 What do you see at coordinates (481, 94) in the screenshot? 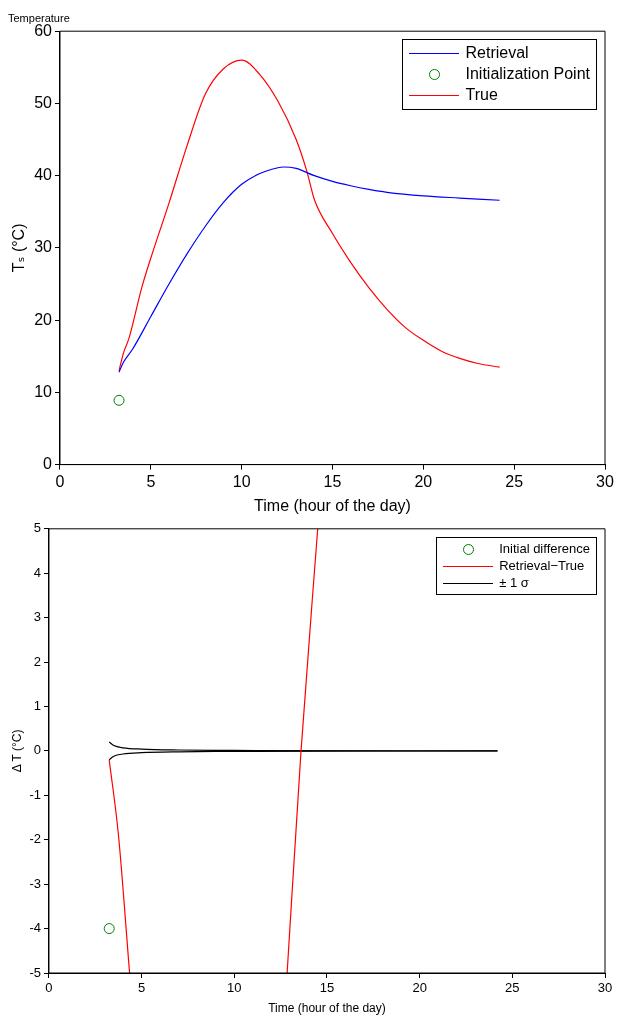
I see `legend-label: True` at bounding box center [481, 94].